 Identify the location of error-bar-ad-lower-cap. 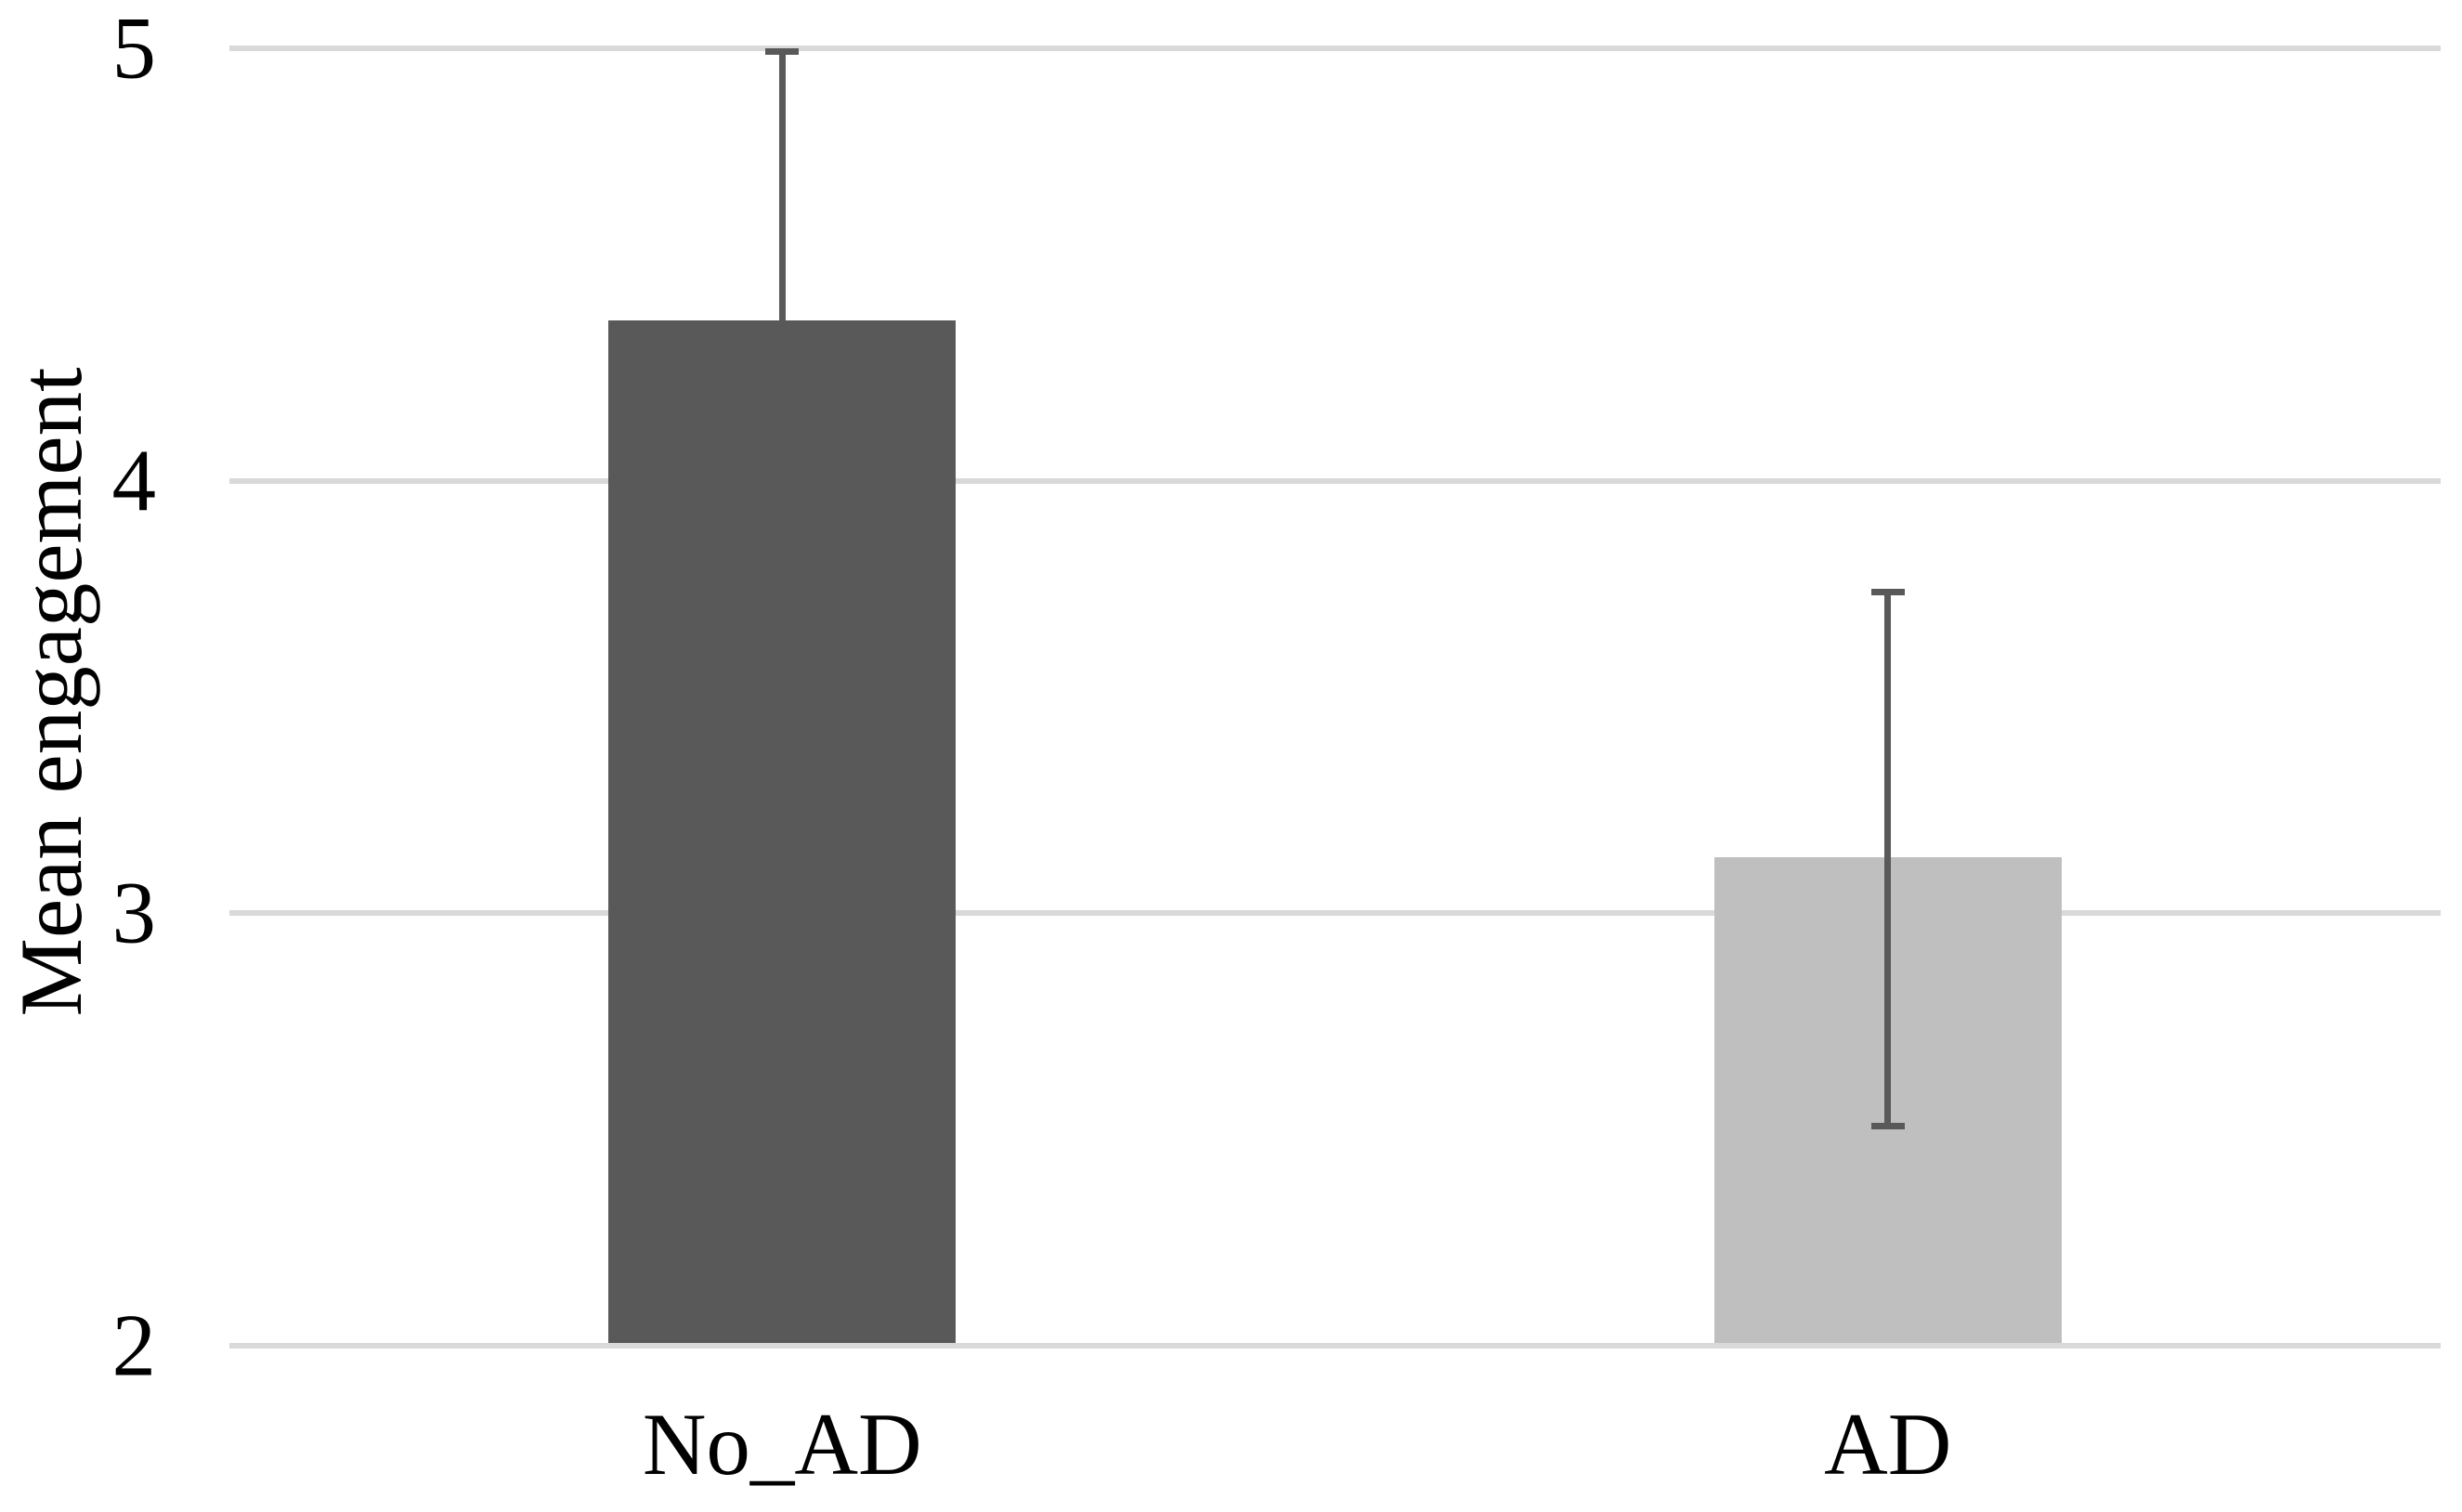
(1887, 1126).